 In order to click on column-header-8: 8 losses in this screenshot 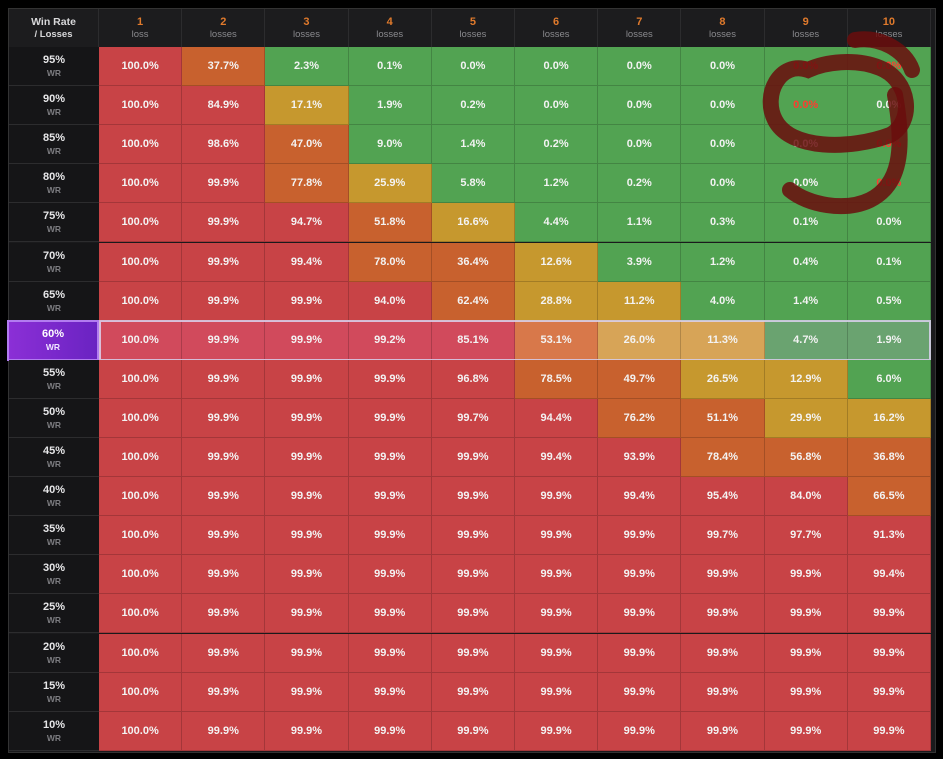, I will do `click(723, 28)`.